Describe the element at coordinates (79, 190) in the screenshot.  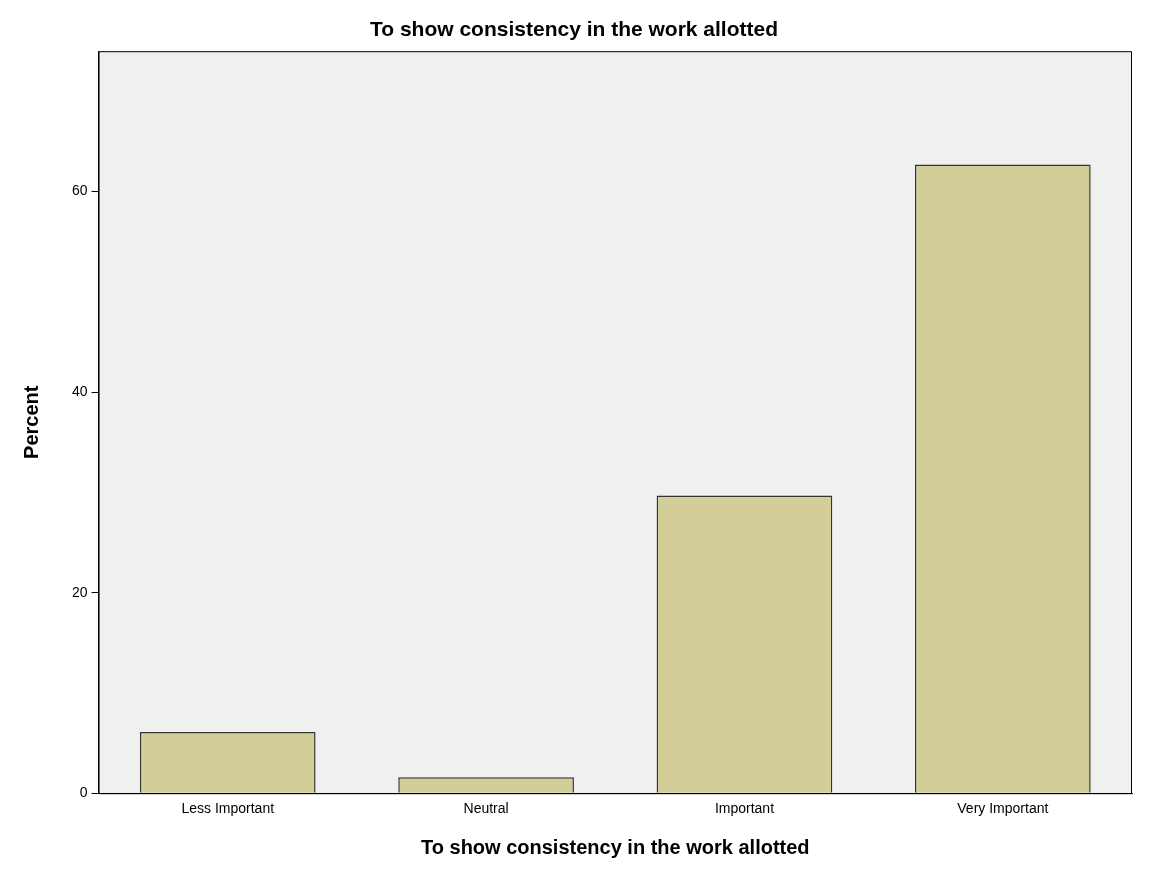
I see `y-tick-label: 60` at that location.